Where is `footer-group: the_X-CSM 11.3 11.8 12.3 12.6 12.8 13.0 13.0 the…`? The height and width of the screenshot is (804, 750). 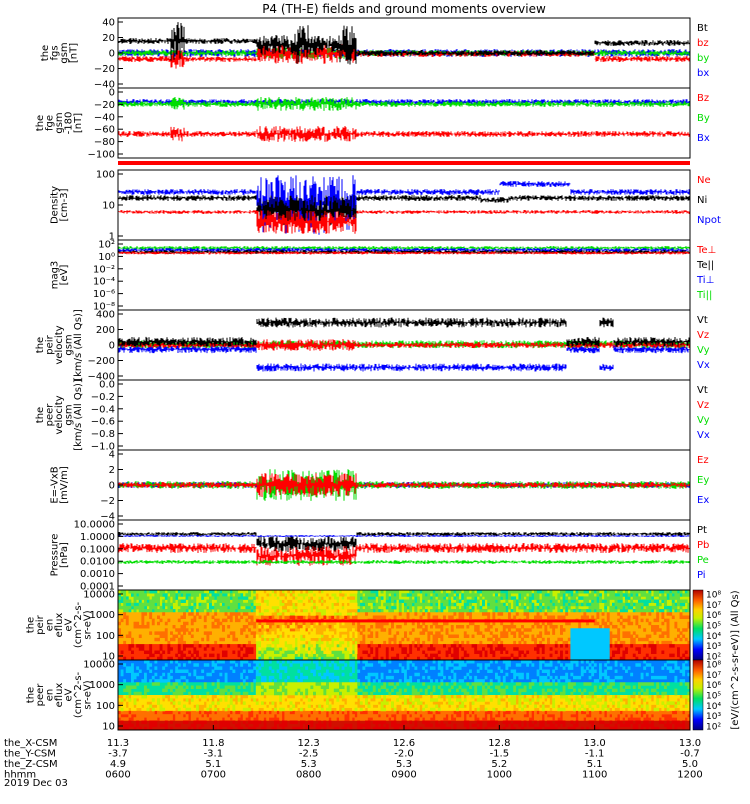 footer-group: the_X-CSM 11.3 11.8 12.3 12.6 12.8 13.0 13.0 the… is located at coordinates (353, 753).